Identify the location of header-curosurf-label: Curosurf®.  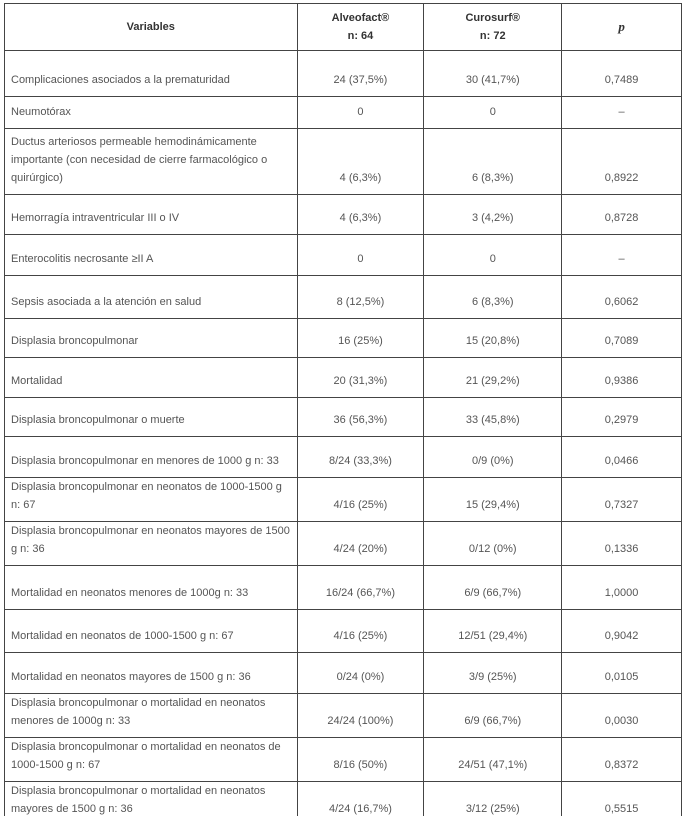
(493, 18).